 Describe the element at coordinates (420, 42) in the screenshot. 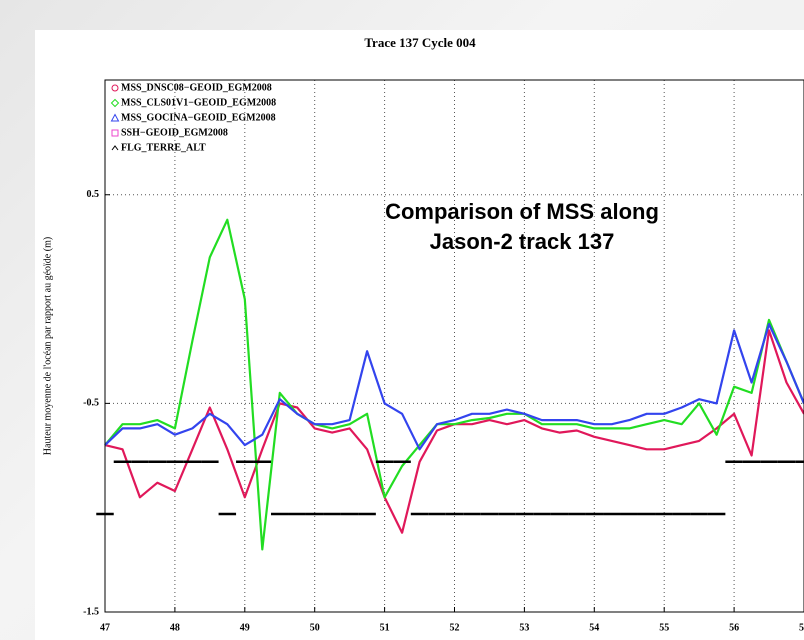

I see `chart-title: Trace 137 Cycle 004` at that location.